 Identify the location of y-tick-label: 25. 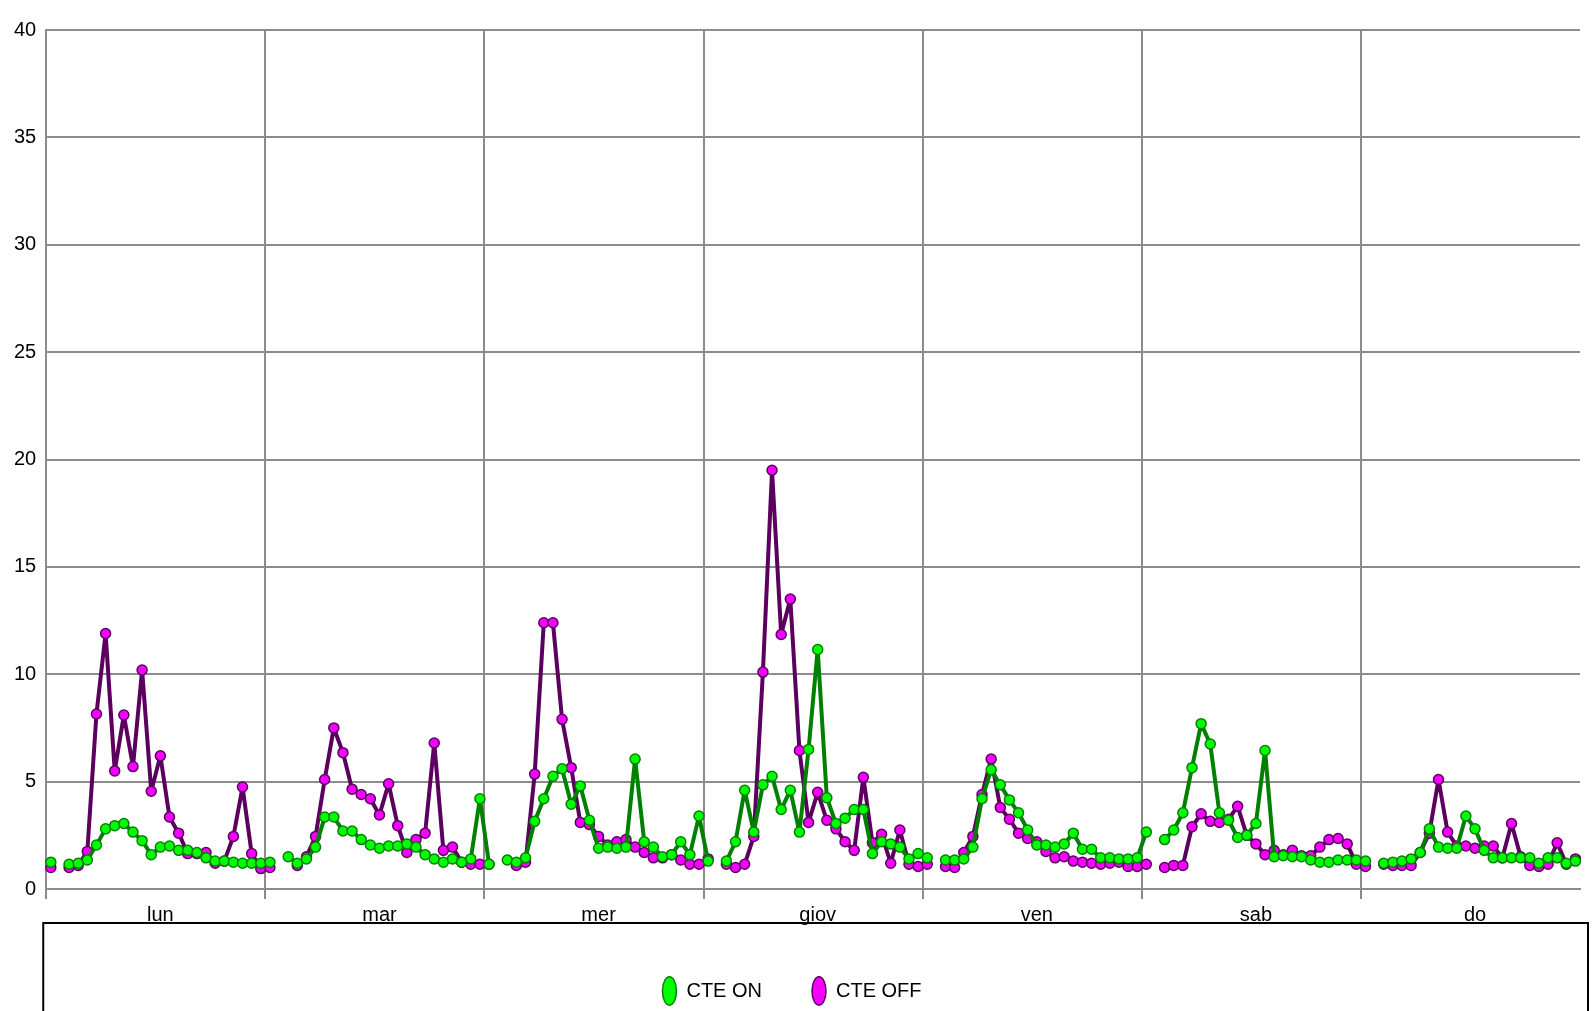
(25, 350).